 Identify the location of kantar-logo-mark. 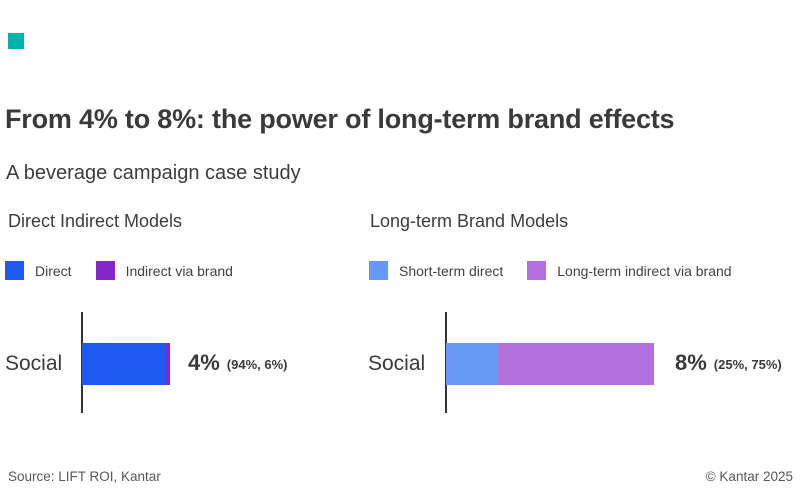
(16, 41).